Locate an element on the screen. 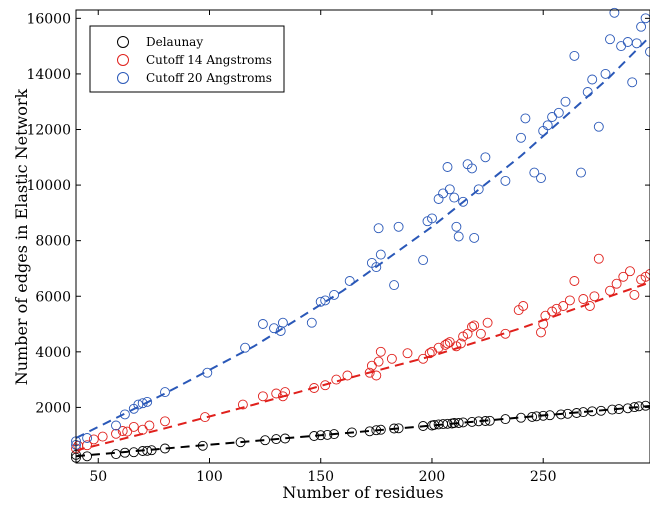  y-tick-label: 16000 is located at coordinates (48, 19).